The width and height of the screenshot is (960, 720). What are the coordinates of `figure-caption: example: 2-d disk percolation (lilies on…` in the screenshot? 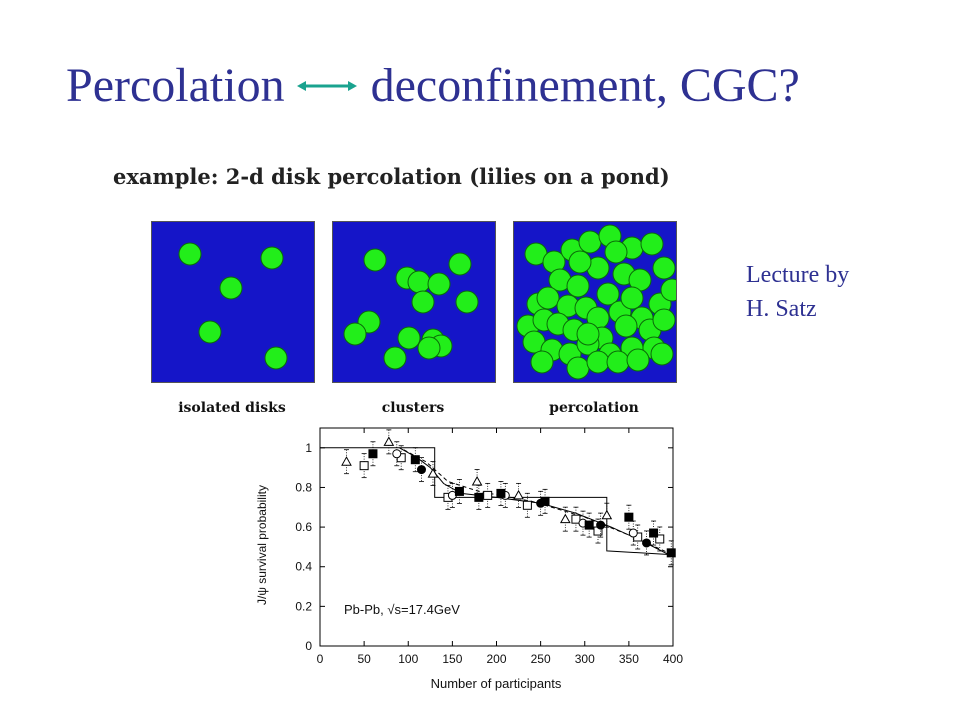 It's located at (391, 176).